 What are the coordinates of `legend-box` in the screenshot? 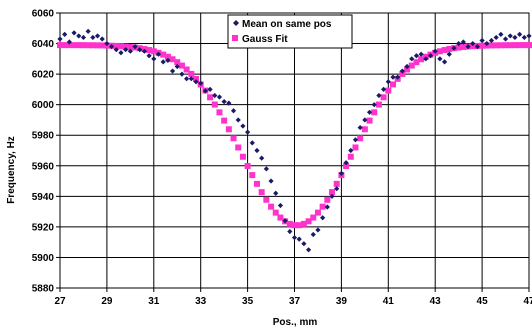 It's located at (290, 31).